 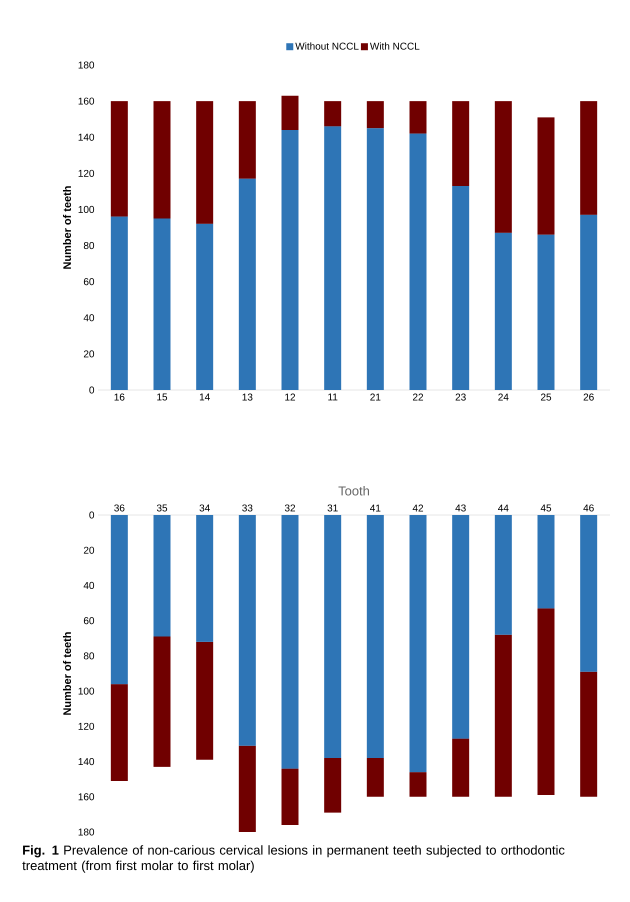 I want to click on x-tick-label: 22, so click(x=418, y=397).